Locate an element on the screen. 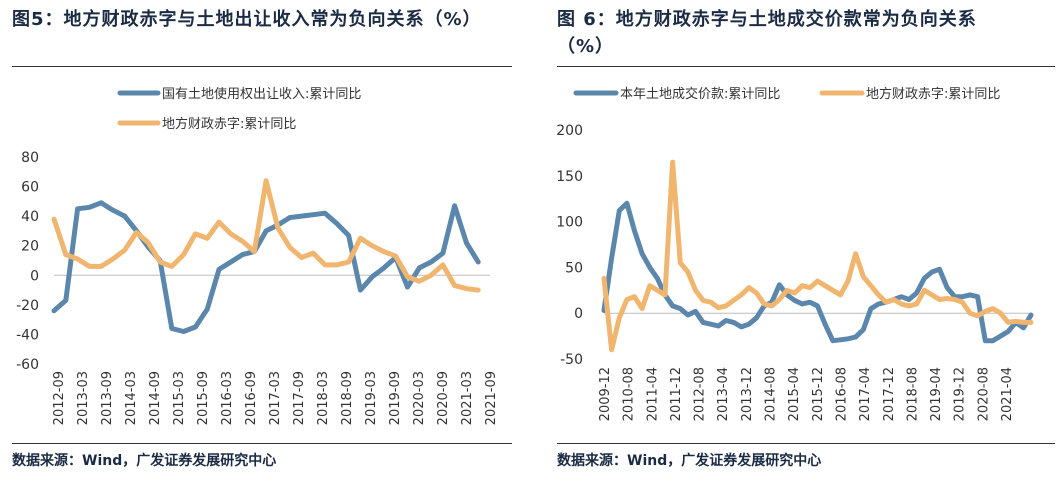 This screenshot has width=1061, height=485. y-tick-label: 80 is located at coordinates (30, 158).